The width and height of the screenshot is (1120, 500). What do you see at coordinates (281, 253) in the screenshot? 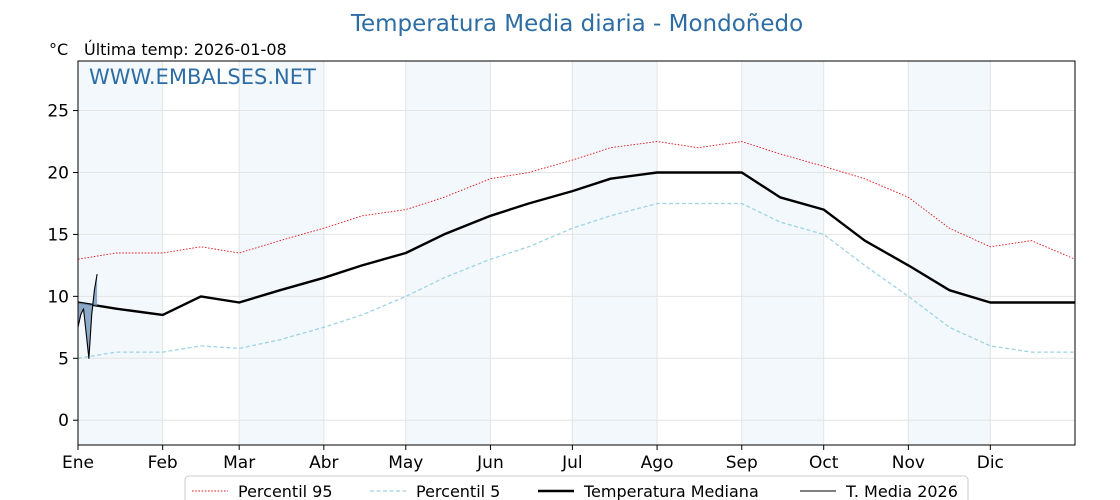
I see `month-band-mar` at bounding box center [281, 253].